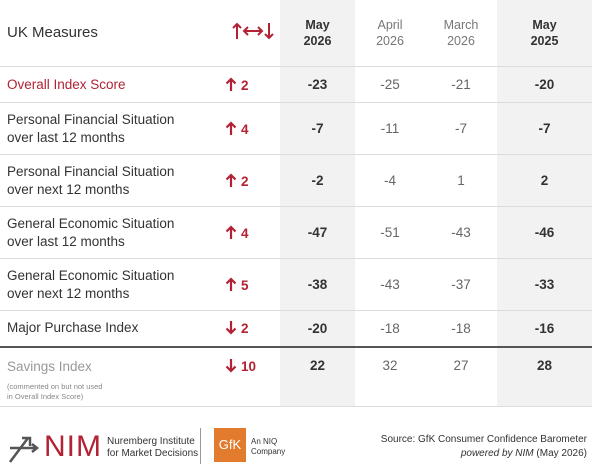 The width and height of the screenshot is (597, 475). What do you see at coordinates (268, 451) in the screenshot?
I see `gfk-sub-line: Company` at bounding box center [268, 451].